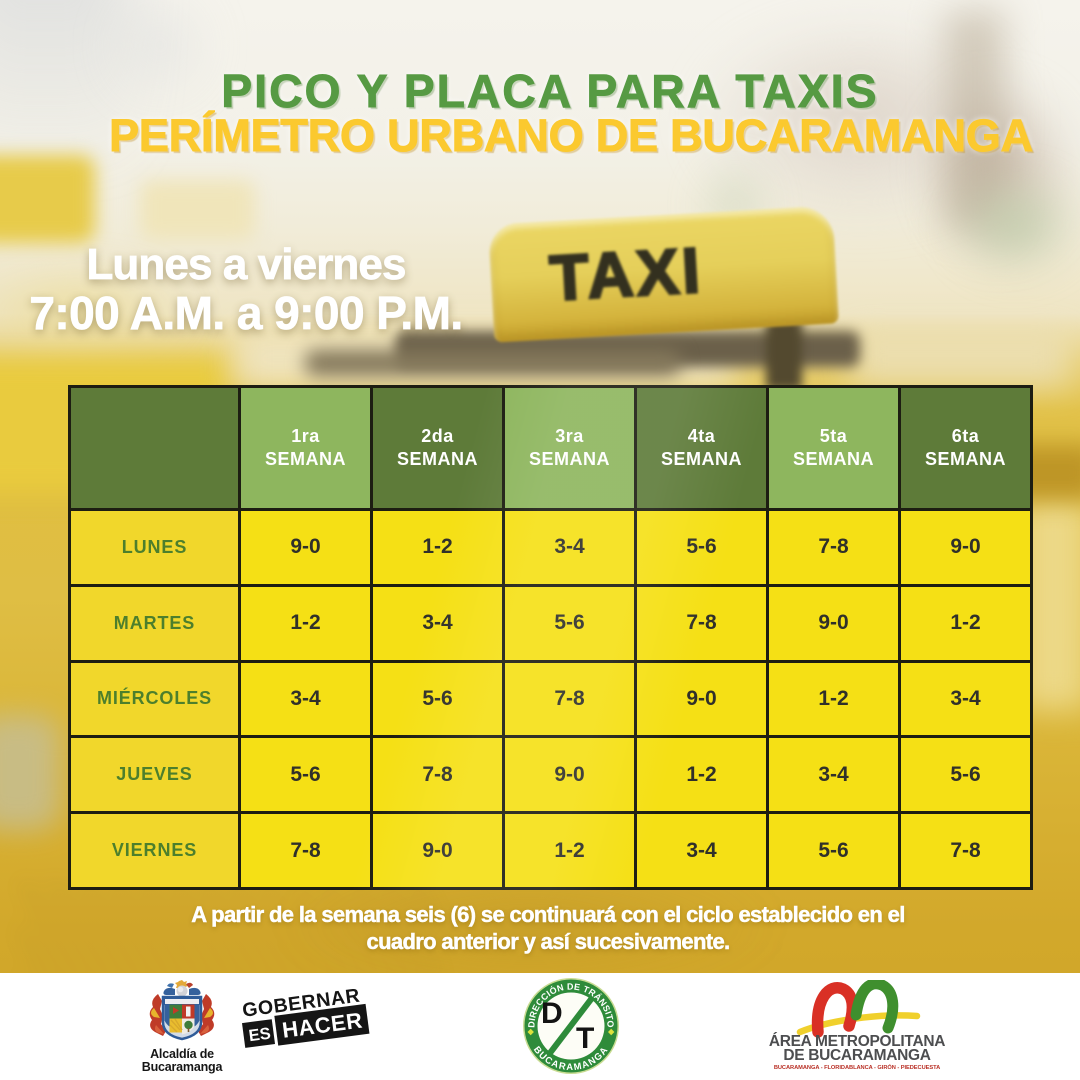  Describe the element at coordinates (857, 1041) in the screenshot. I see `svg-text: ÁREA METROPOLITANA` at that location.